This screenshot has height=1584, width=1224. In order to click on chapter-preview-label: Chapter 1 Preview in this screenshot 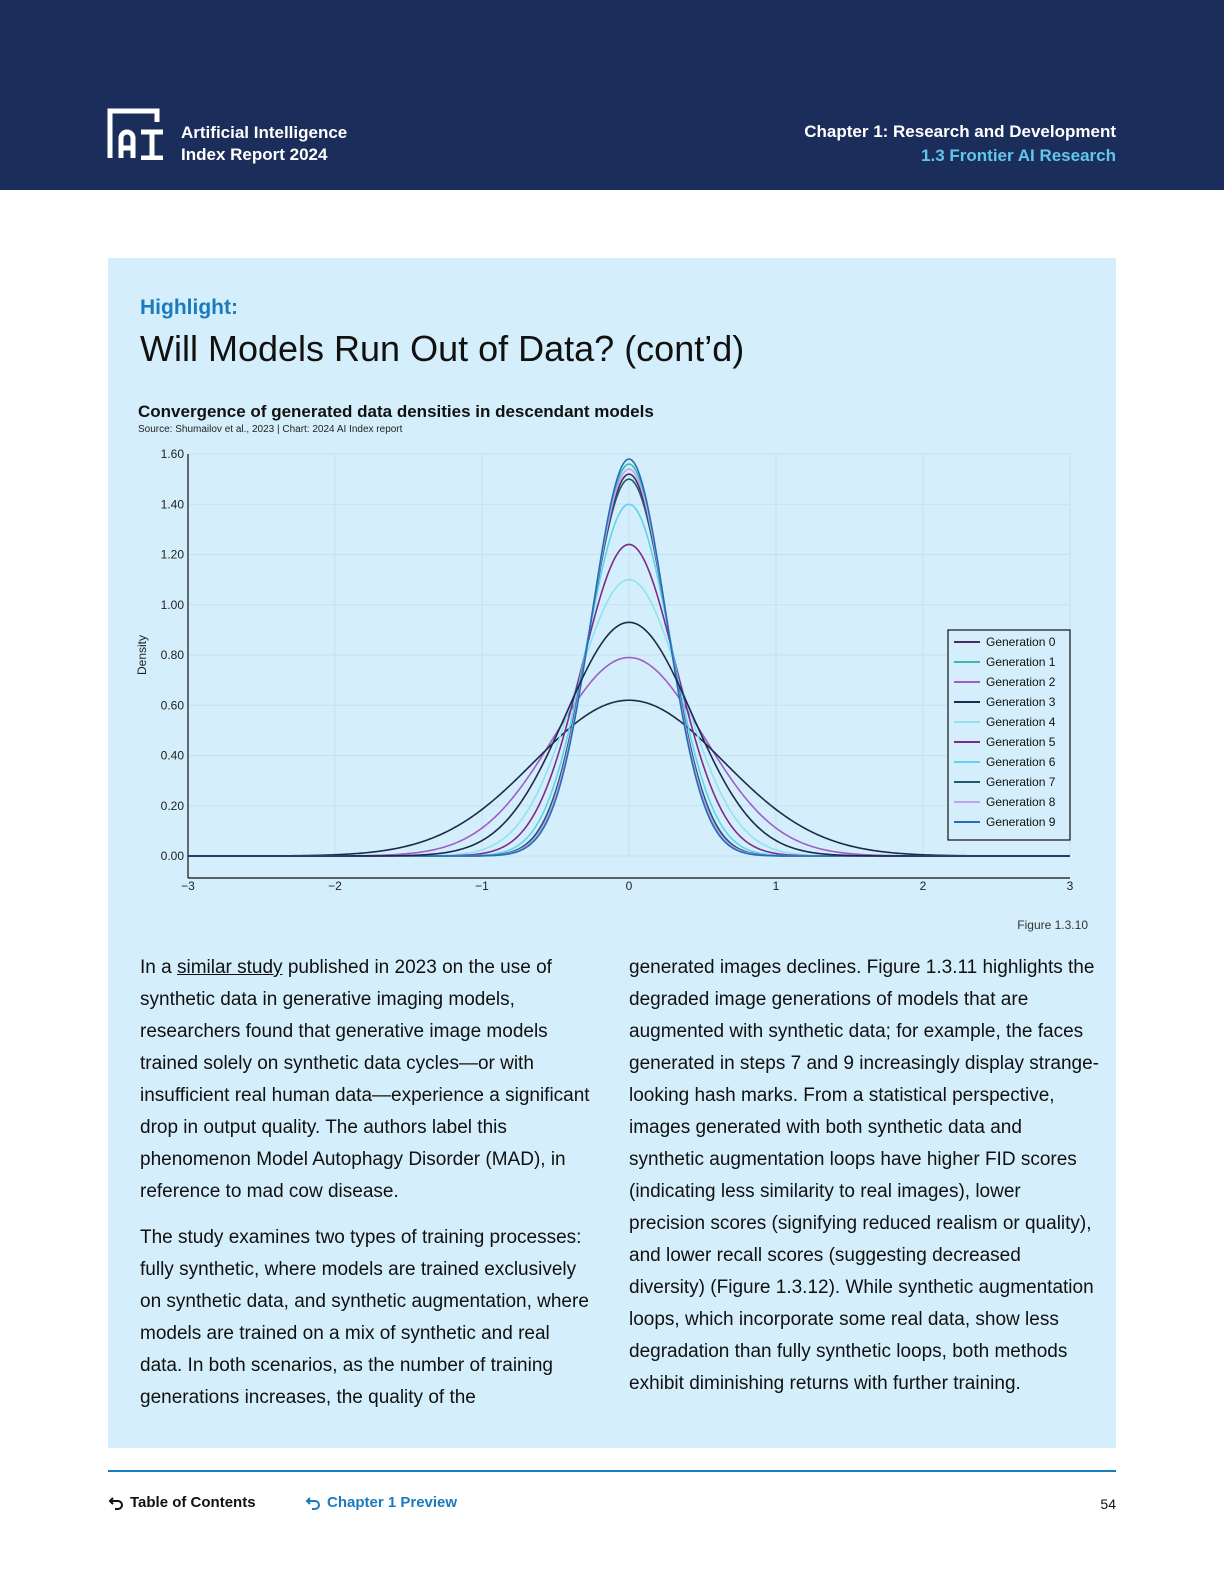, I will do `click(392, 1502)`.